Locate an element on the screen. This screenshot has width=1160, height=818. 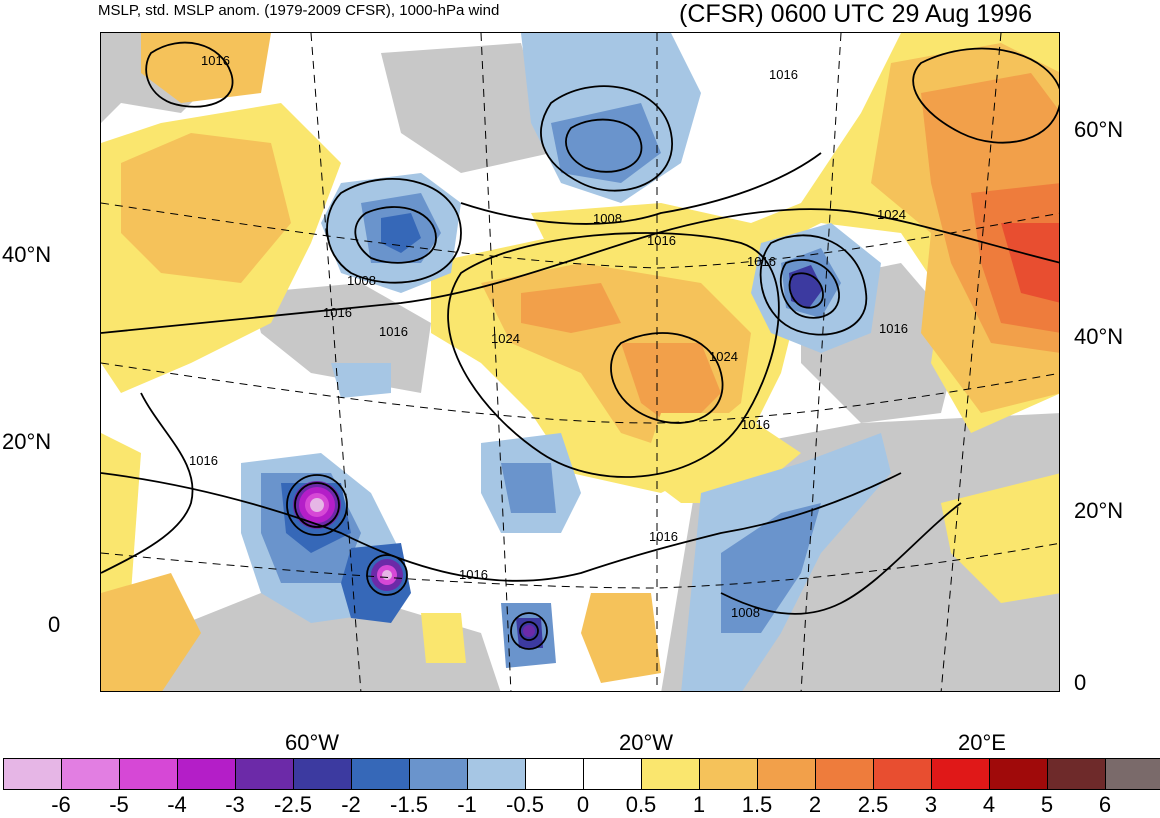
positive-anomaly-southwest is located at coordinates (151, 632).